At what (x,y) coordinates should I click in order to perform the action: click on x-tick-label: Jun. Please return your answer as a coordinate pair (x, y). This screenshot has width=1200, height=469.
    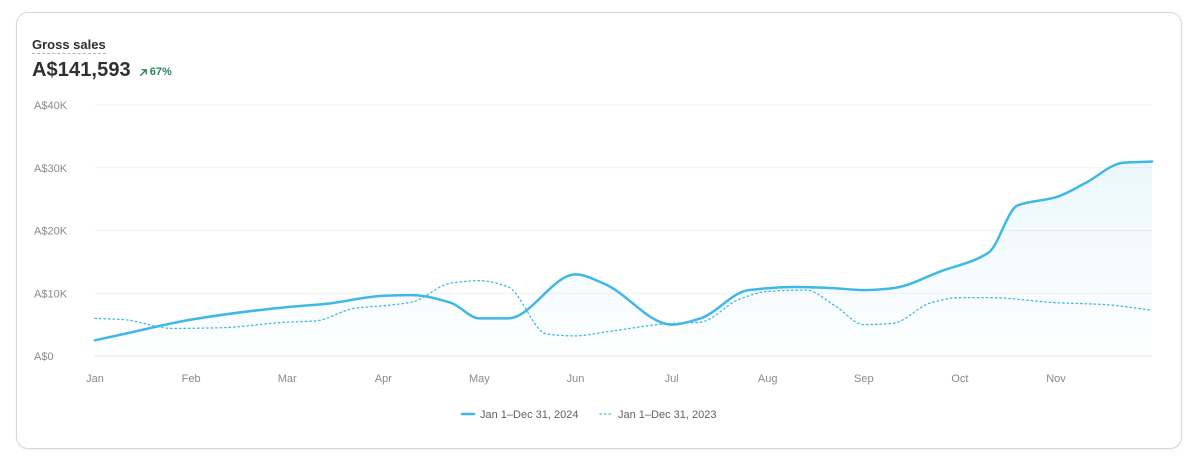
    Looking at the image, I should click on (576, 379).